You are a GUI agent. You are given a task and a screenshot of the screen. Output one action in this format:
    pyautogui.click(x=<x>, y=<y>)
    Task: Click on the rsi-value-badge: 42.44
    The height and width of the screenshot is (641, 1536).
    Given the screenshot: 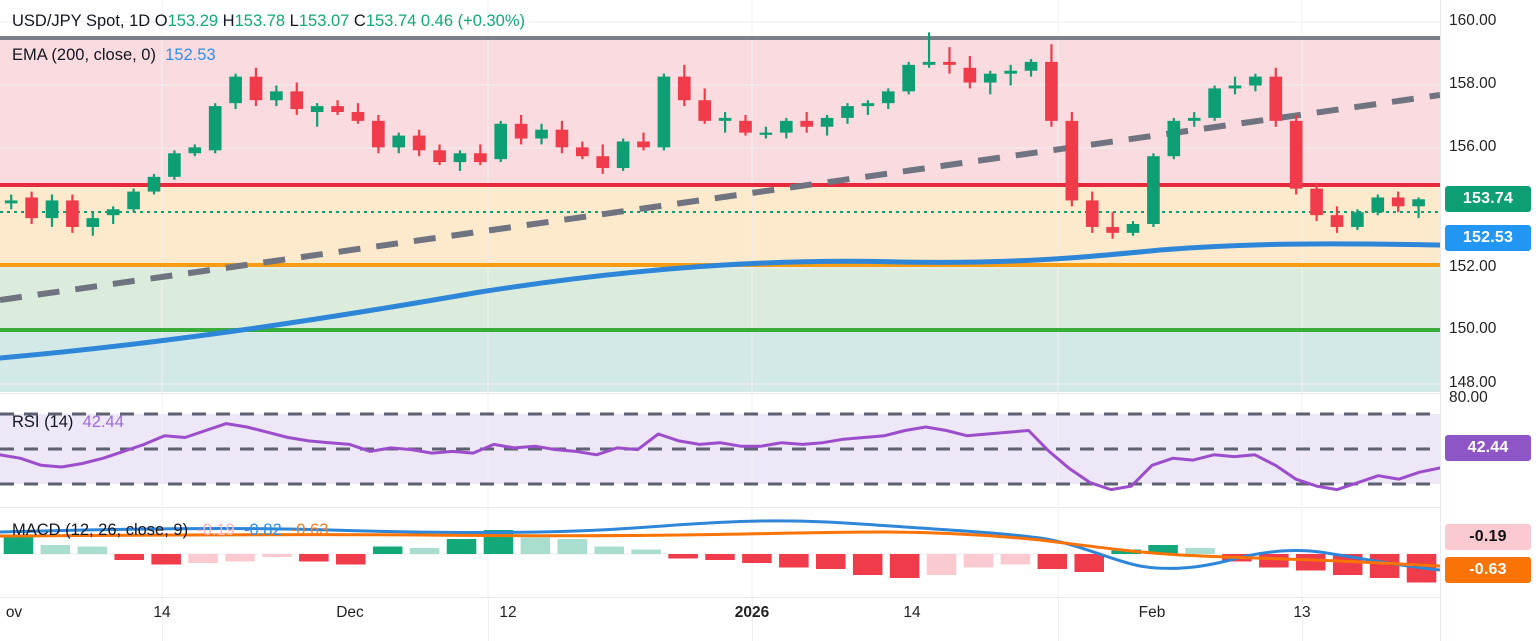 What is the action you would take?
    pyautogui.click(x=1488, y=448)
    